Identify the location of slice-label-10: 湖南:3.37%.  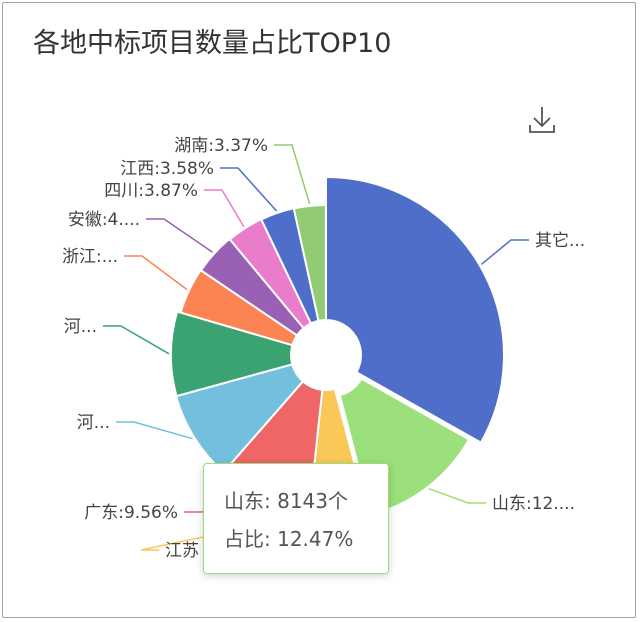
(221, 146).